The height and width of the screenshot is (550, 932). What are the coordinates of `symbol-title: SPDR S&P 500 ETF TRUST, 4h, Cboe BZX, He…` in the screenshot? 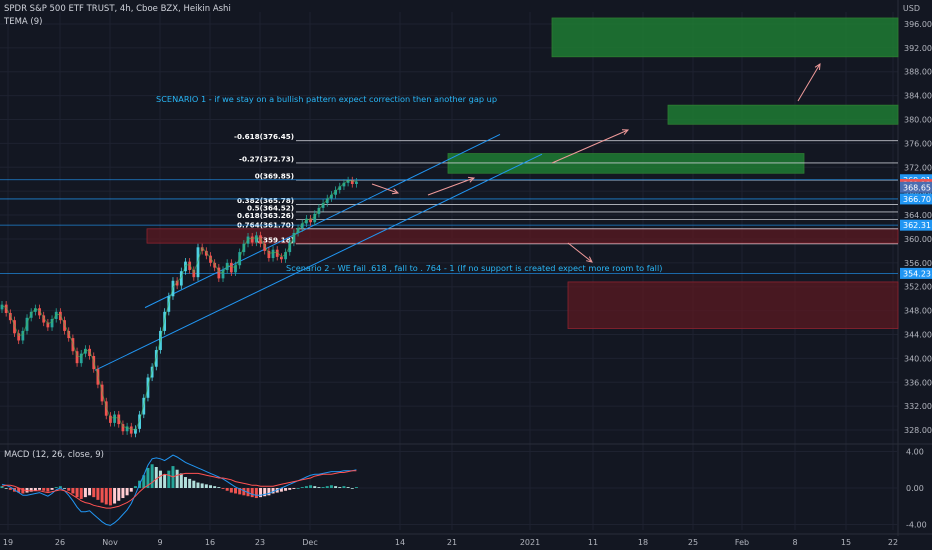 It's located at (117, 9).